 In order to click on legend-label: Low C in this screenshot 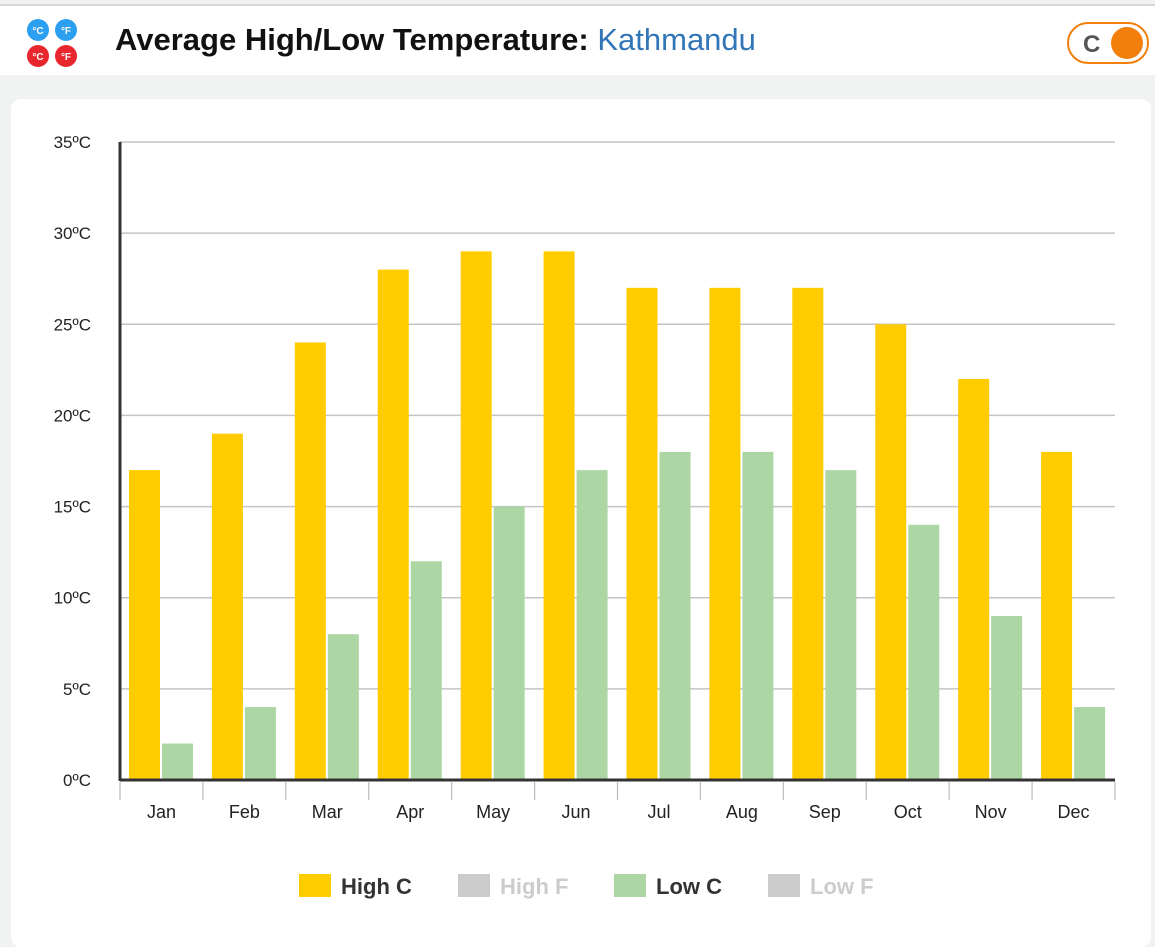, I will do `click(689, 886)`.